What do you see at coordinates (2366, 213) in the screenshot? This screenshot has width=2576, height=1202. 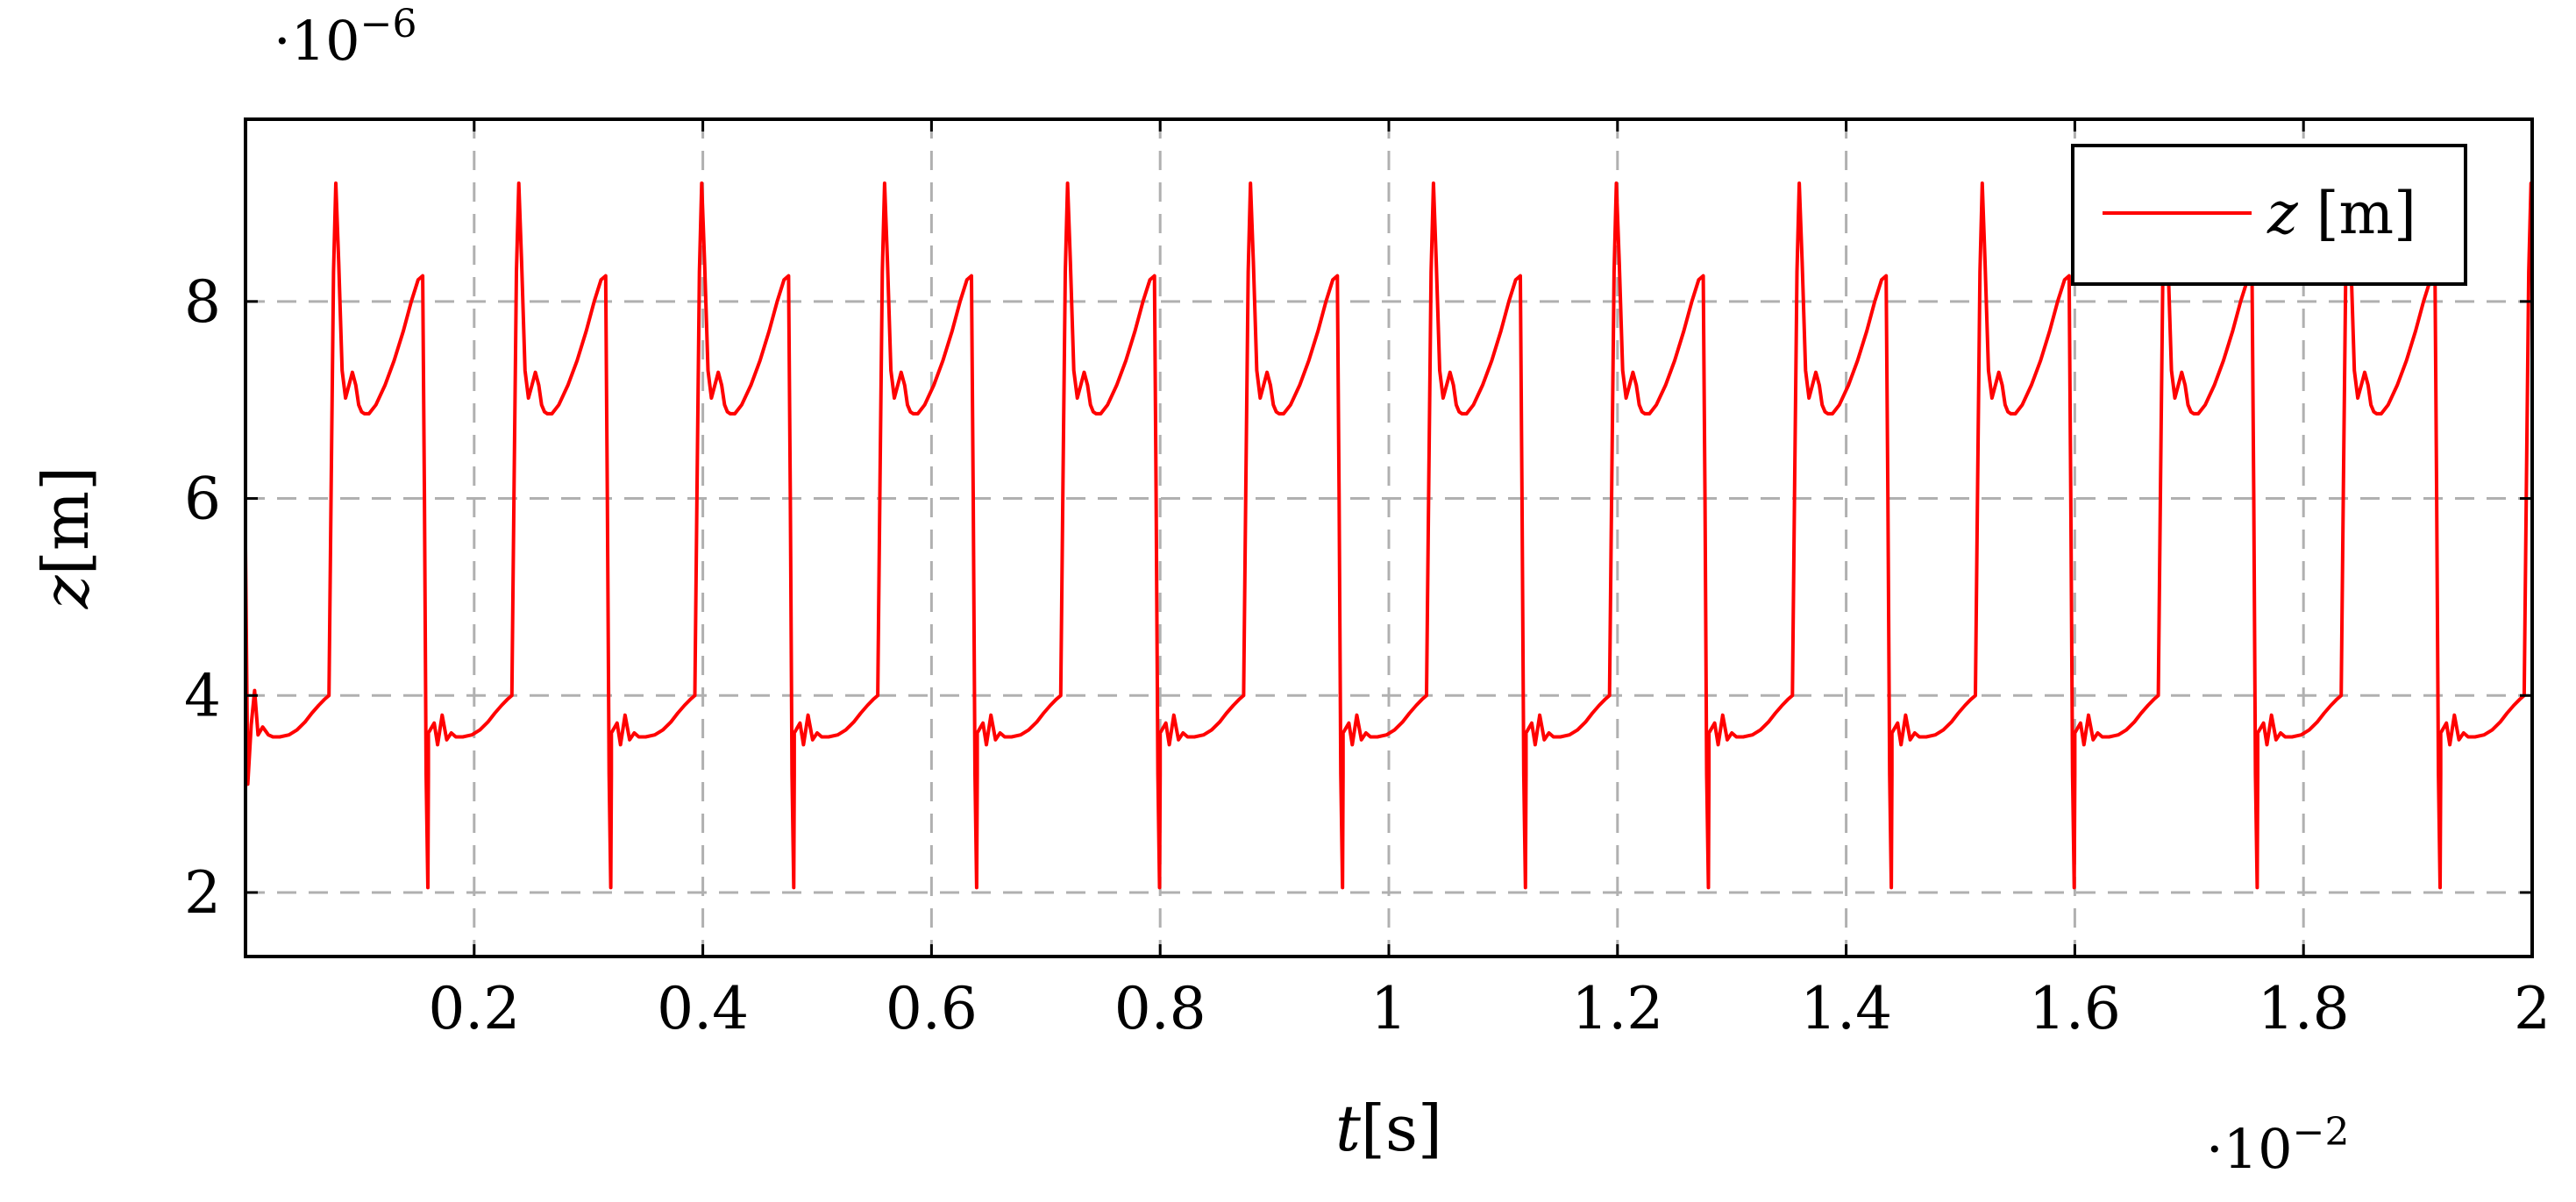 I see `legend-label-unit: [m]` at bounding box center [2366, 213].